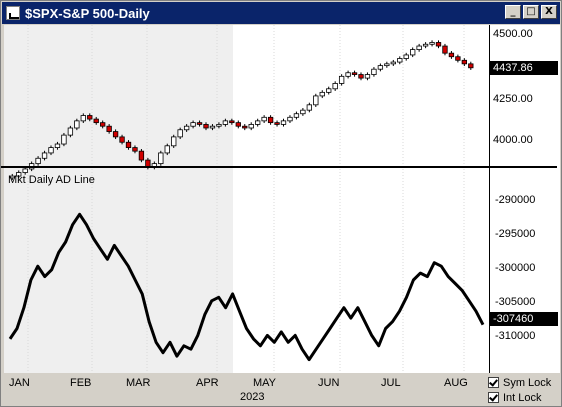 The height and width of the screenshot is (407, 562). Describe the element at coordinates (246, 389) in the screenshot. I see `x-axis-bar: JAN FEB MAR APR MAY JUN JUL AUG 2023` at that location.